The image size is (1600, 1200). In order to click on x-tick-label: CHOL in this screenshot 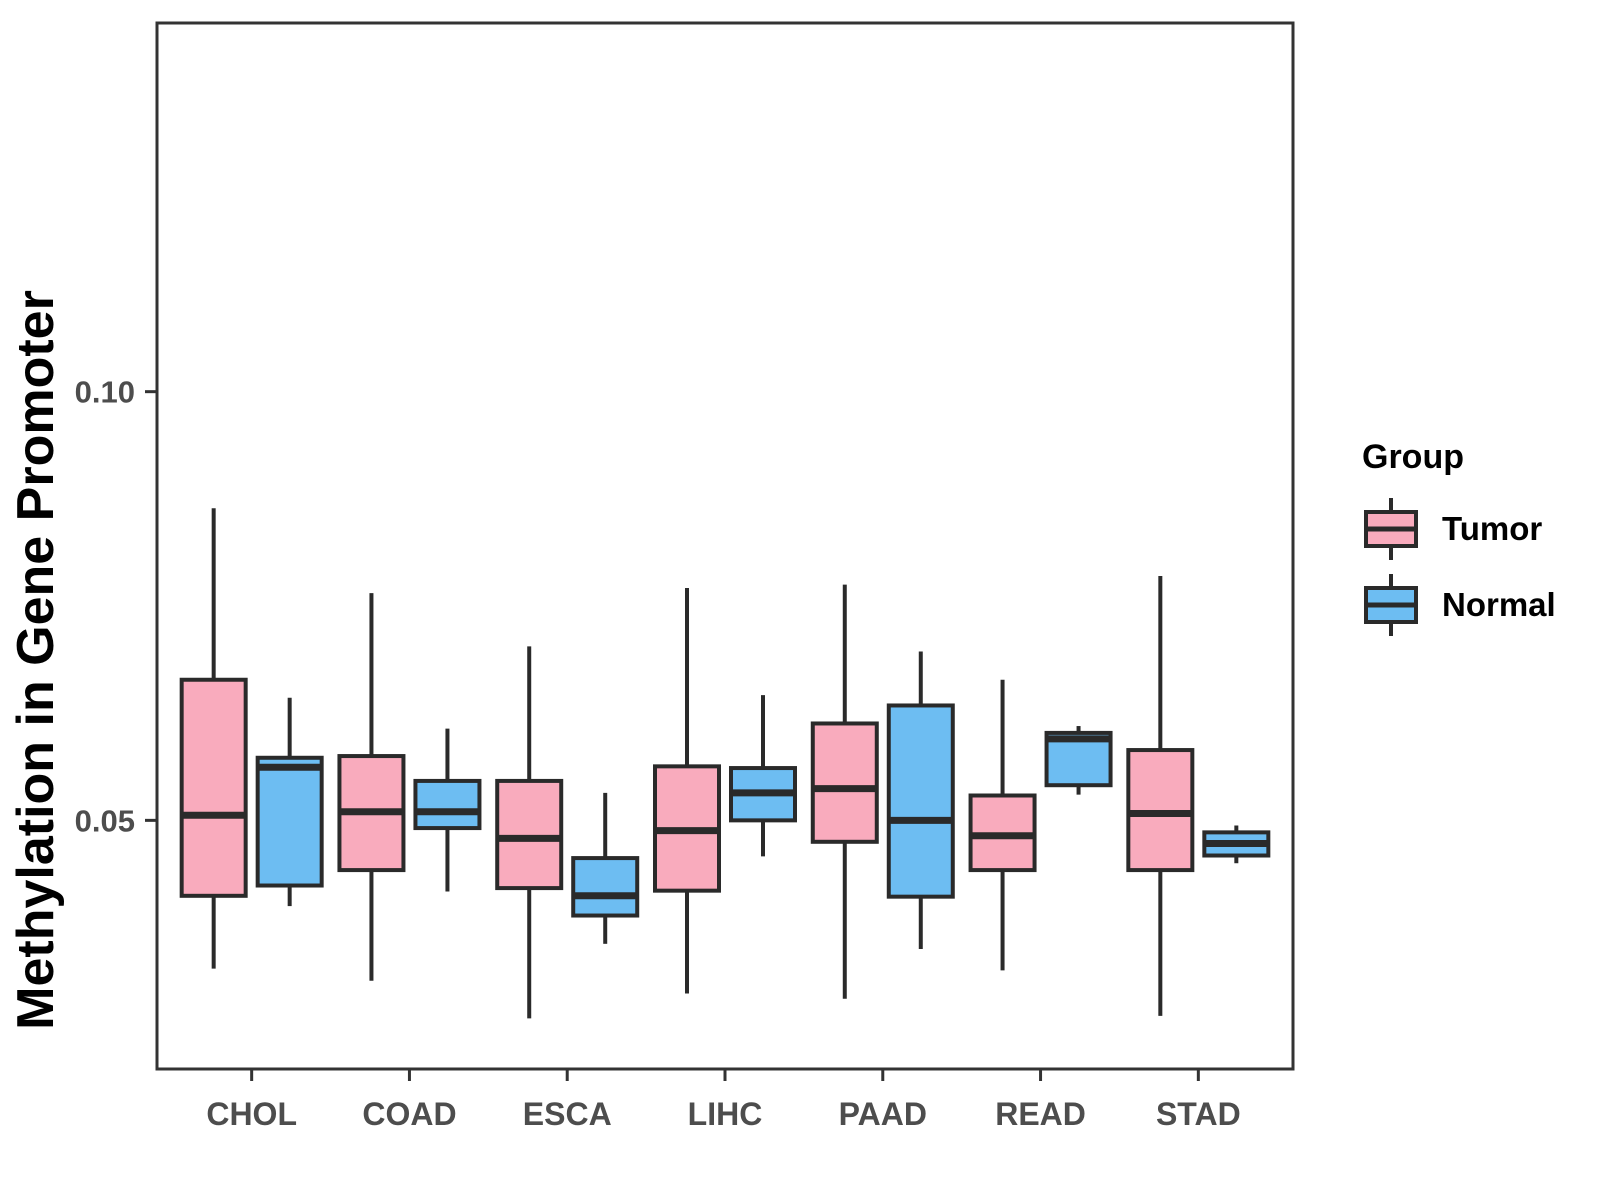, I will do `click(251, 1114)`.